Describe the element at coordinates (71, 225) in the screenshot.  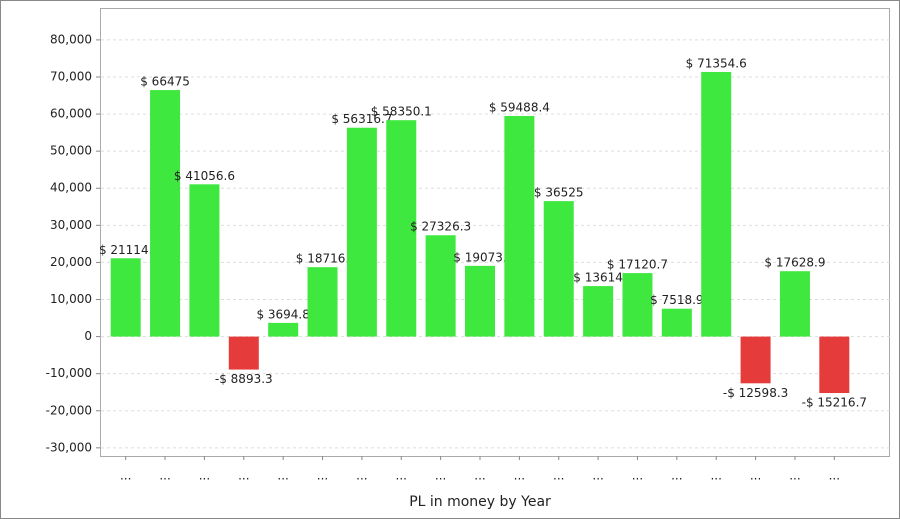
I see `y-tick-label: 30,000` at that location.